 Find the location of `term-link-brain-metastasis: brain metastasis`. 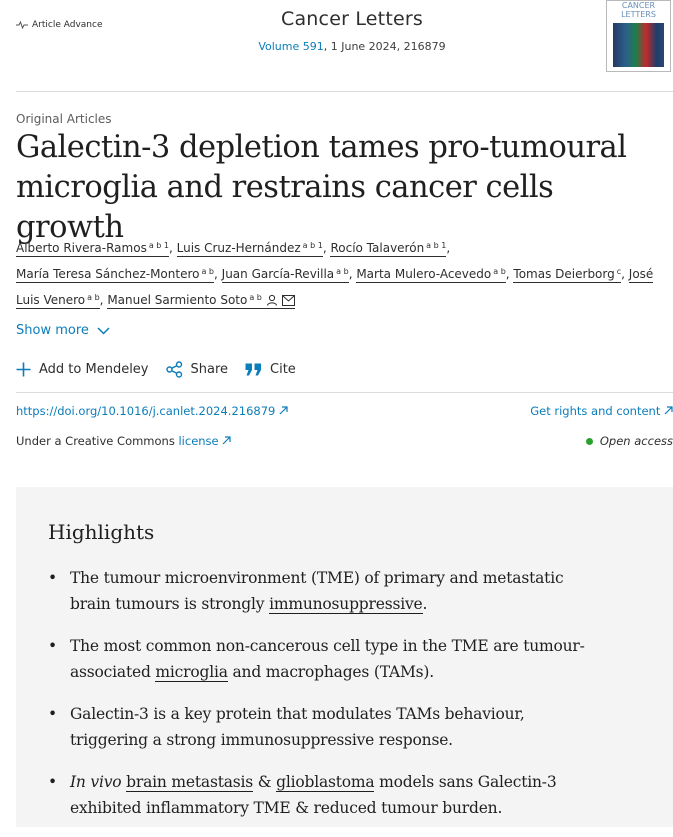

term-link-brain-metastasis: brain metastasis is located at coordinates (190, 782).